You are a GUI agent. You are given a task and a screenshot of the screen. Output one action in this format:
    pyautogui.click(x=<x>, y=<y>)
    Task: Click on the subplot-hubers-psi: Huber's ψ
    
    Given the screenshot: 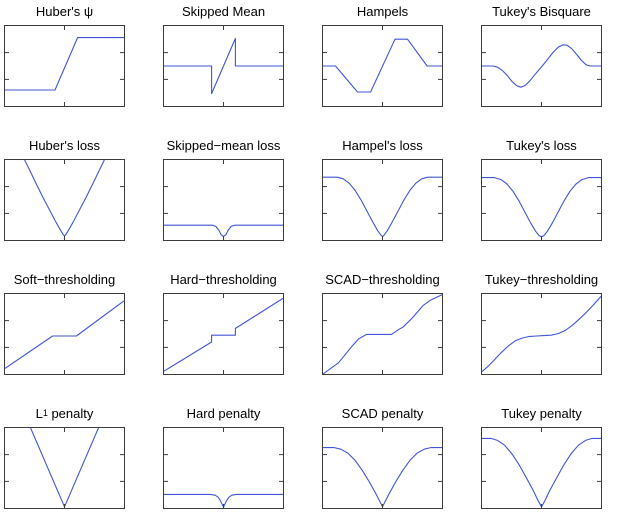 What is the action you would take?
    pyautogui.click(x=64, y=53)
    